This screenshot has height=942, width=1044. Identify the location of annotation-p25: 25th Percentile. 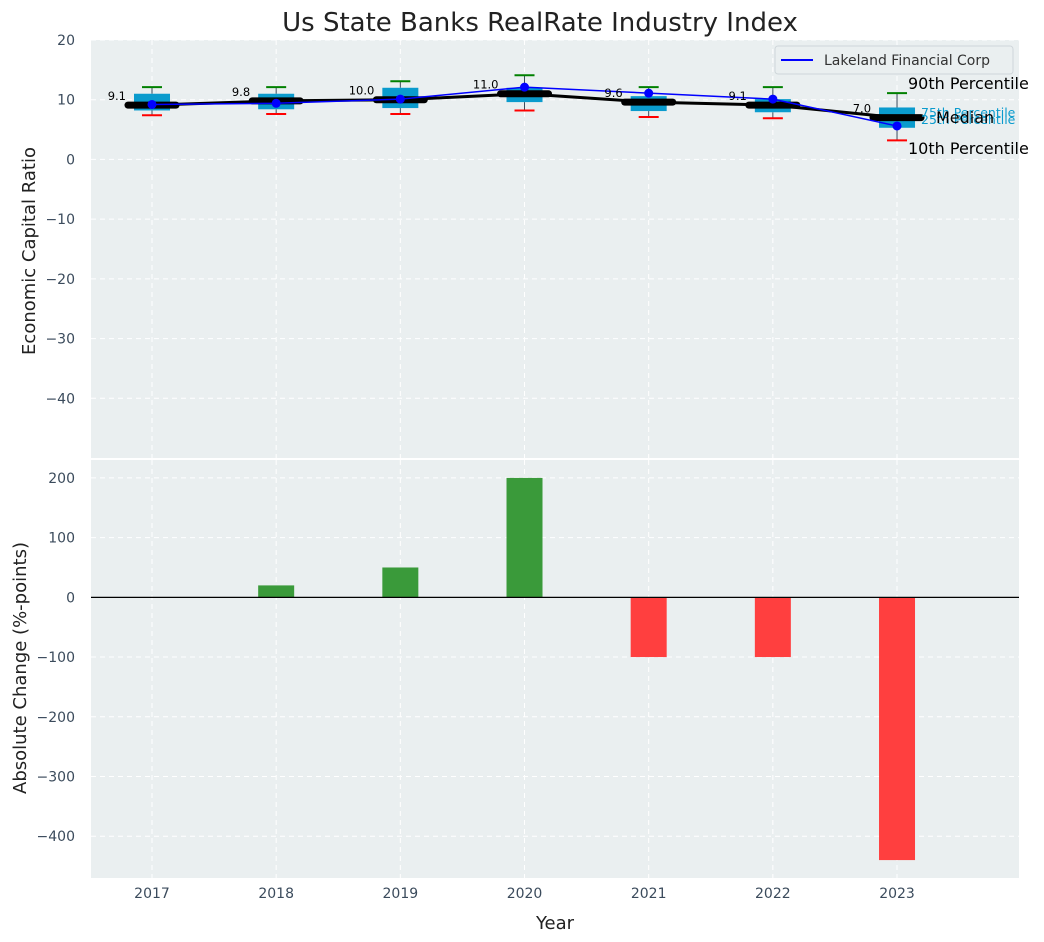
(968, 119).